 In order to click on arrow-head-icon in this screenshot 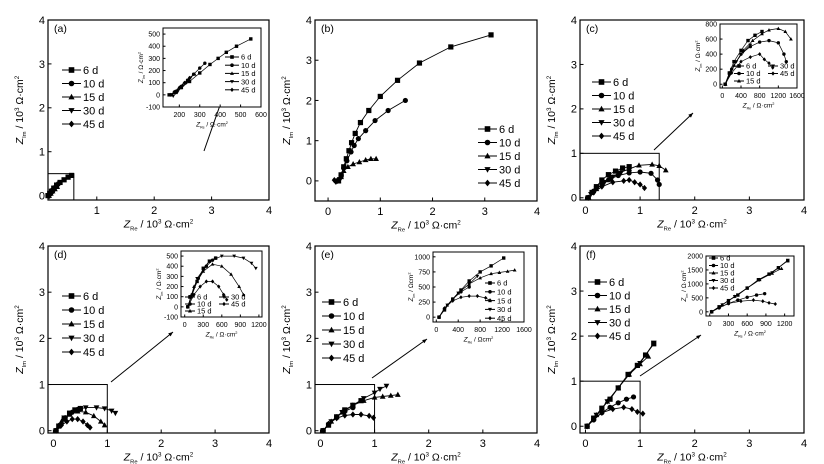, I will do `click(170, 334)`.